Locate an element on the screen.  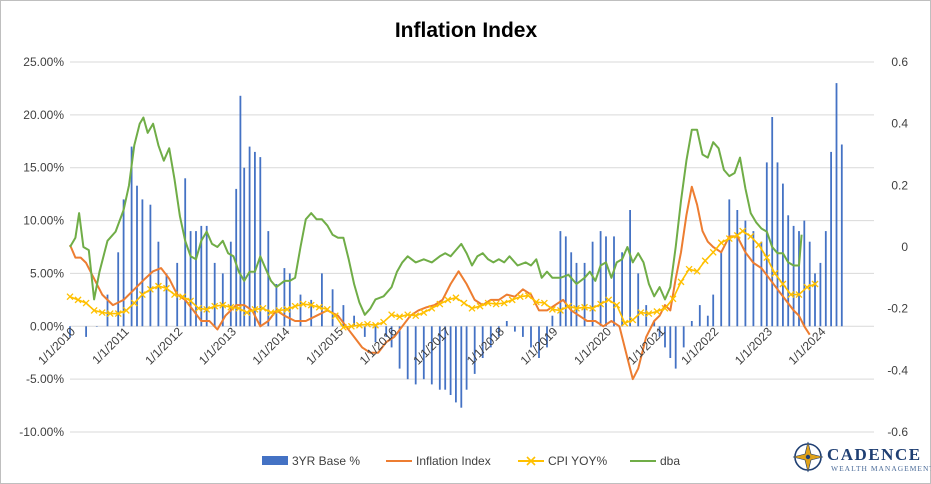
right-tick-label: -0.4 is located at coordinates (897, 370).